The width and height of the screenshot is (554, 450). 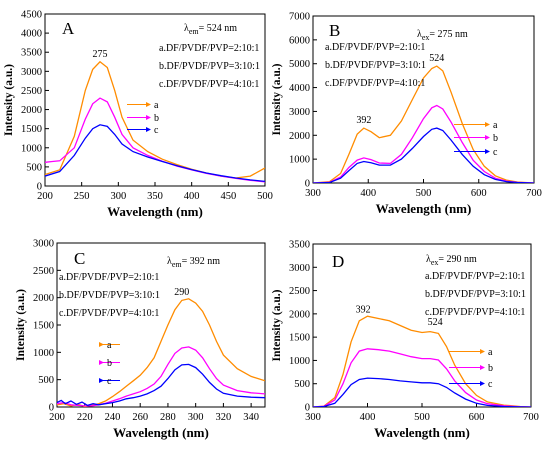 I want to click on x-tick-label: 600, so click(x=477, y=417).